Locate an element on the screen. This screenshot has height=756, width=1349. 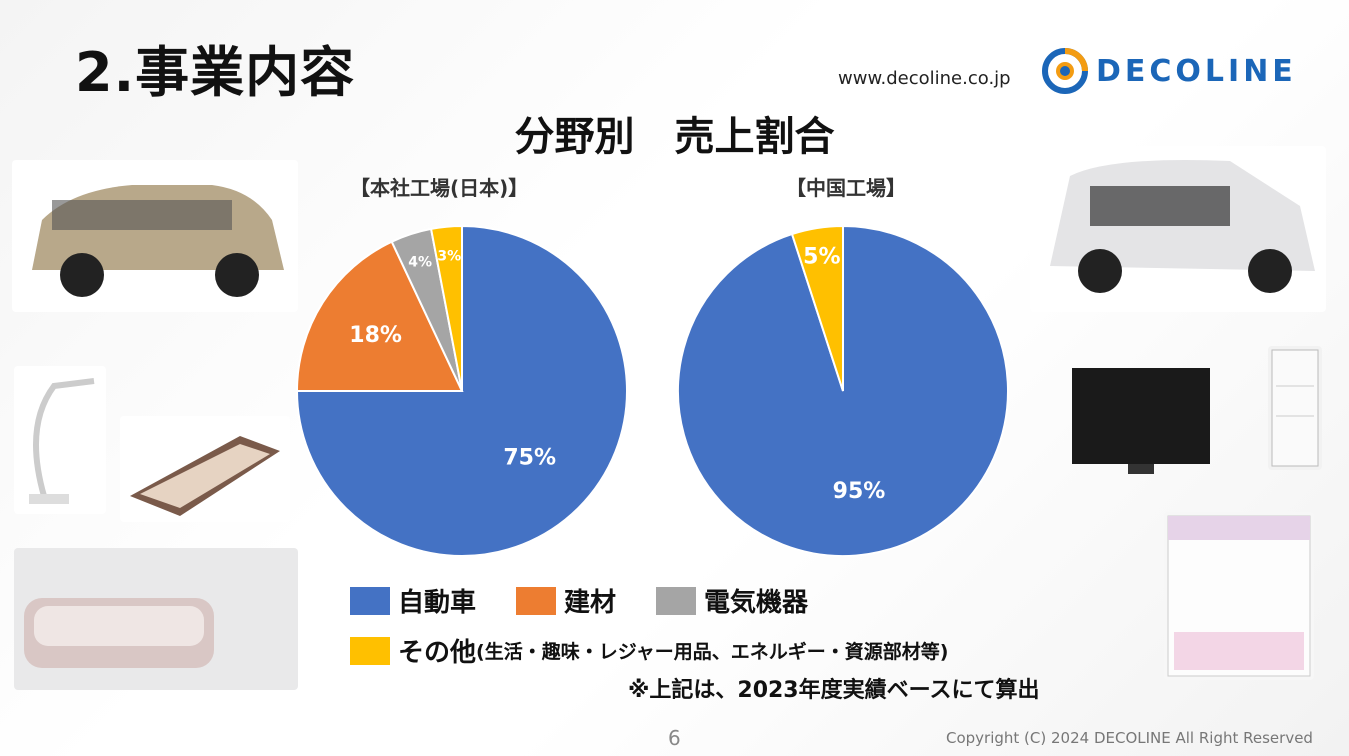
site-url: www.decoline.co.jp is located at coordinates (924, 78).